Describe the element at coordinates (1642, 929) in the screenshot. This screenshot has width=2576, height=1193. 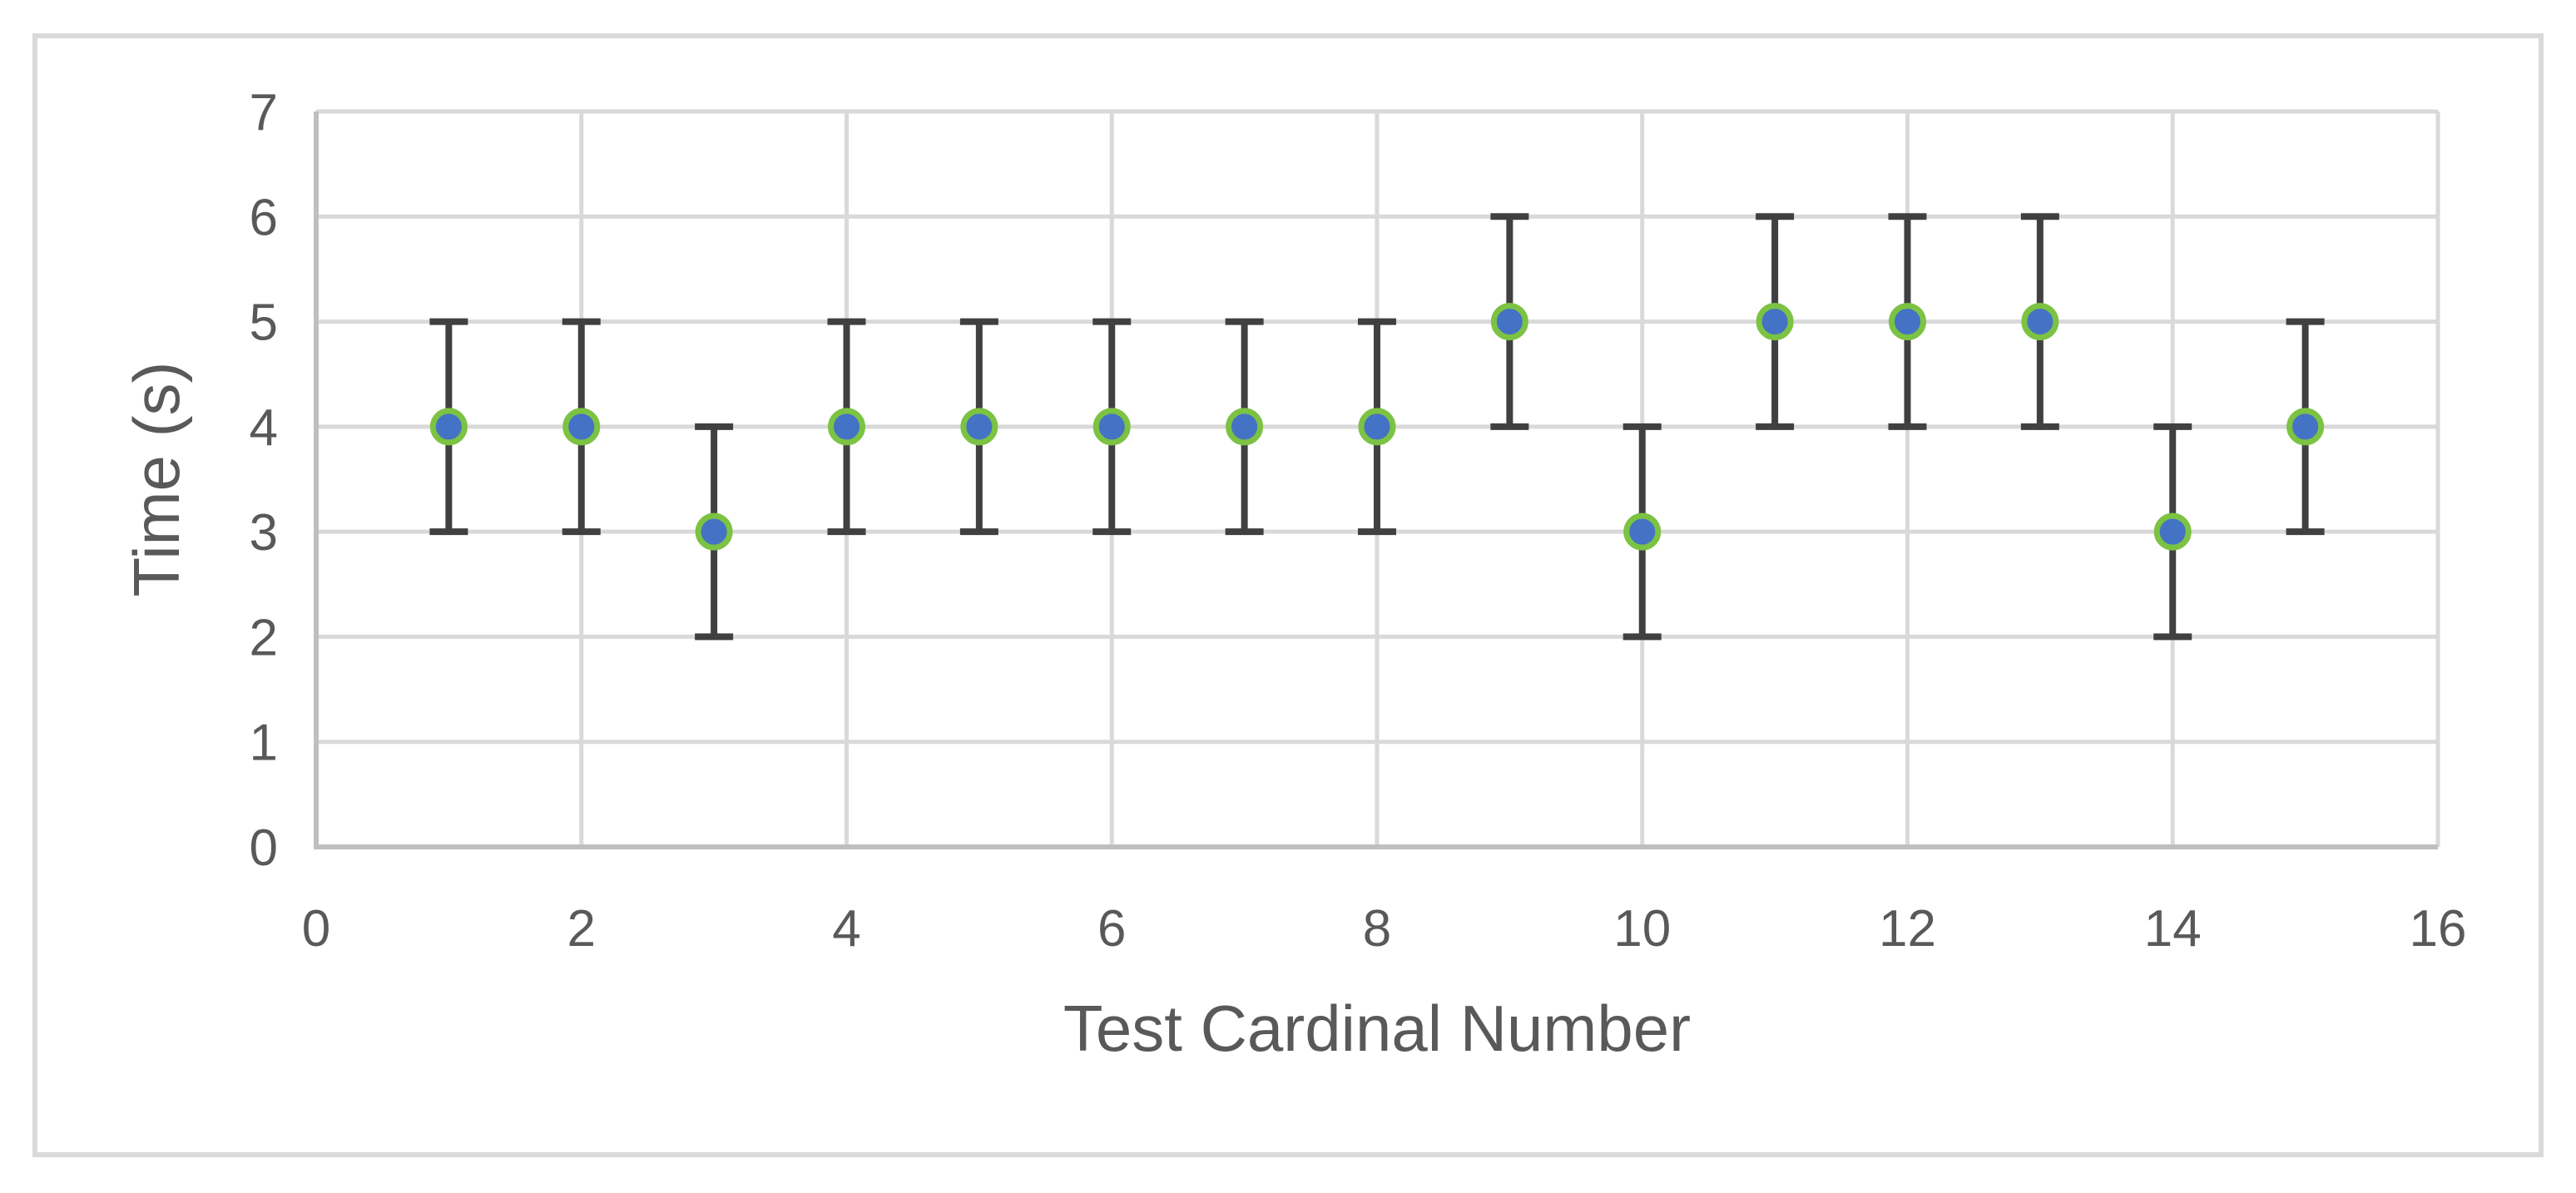
I see `x-tick-label-10: 10` at that location.